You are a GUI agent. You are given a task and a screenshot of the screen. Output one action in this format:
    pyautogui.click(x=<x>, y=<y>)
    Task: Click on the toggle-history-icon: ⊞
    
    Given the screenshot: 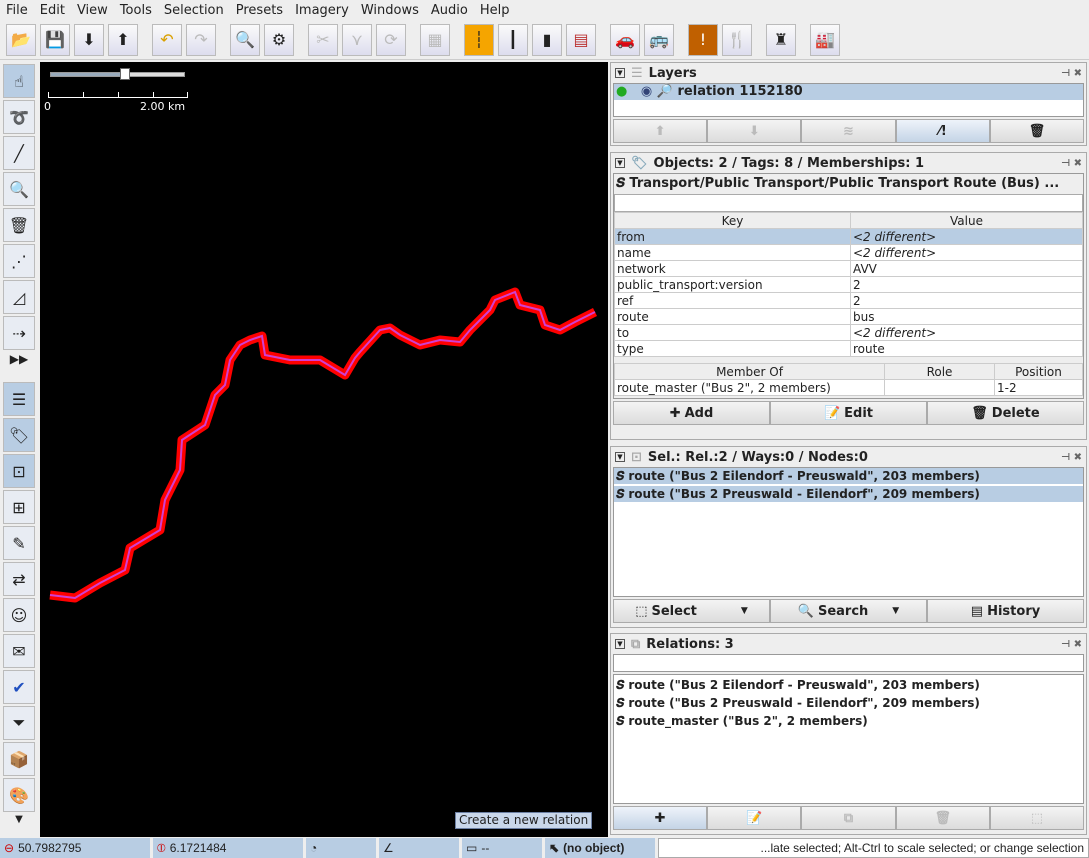 What is the action you would take?
    pyautogui.click(x=19, y=507)
    